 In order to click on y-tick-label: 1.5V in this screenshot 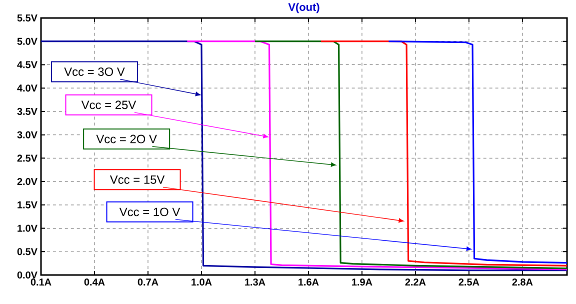, I will do `click(28, 204)`.